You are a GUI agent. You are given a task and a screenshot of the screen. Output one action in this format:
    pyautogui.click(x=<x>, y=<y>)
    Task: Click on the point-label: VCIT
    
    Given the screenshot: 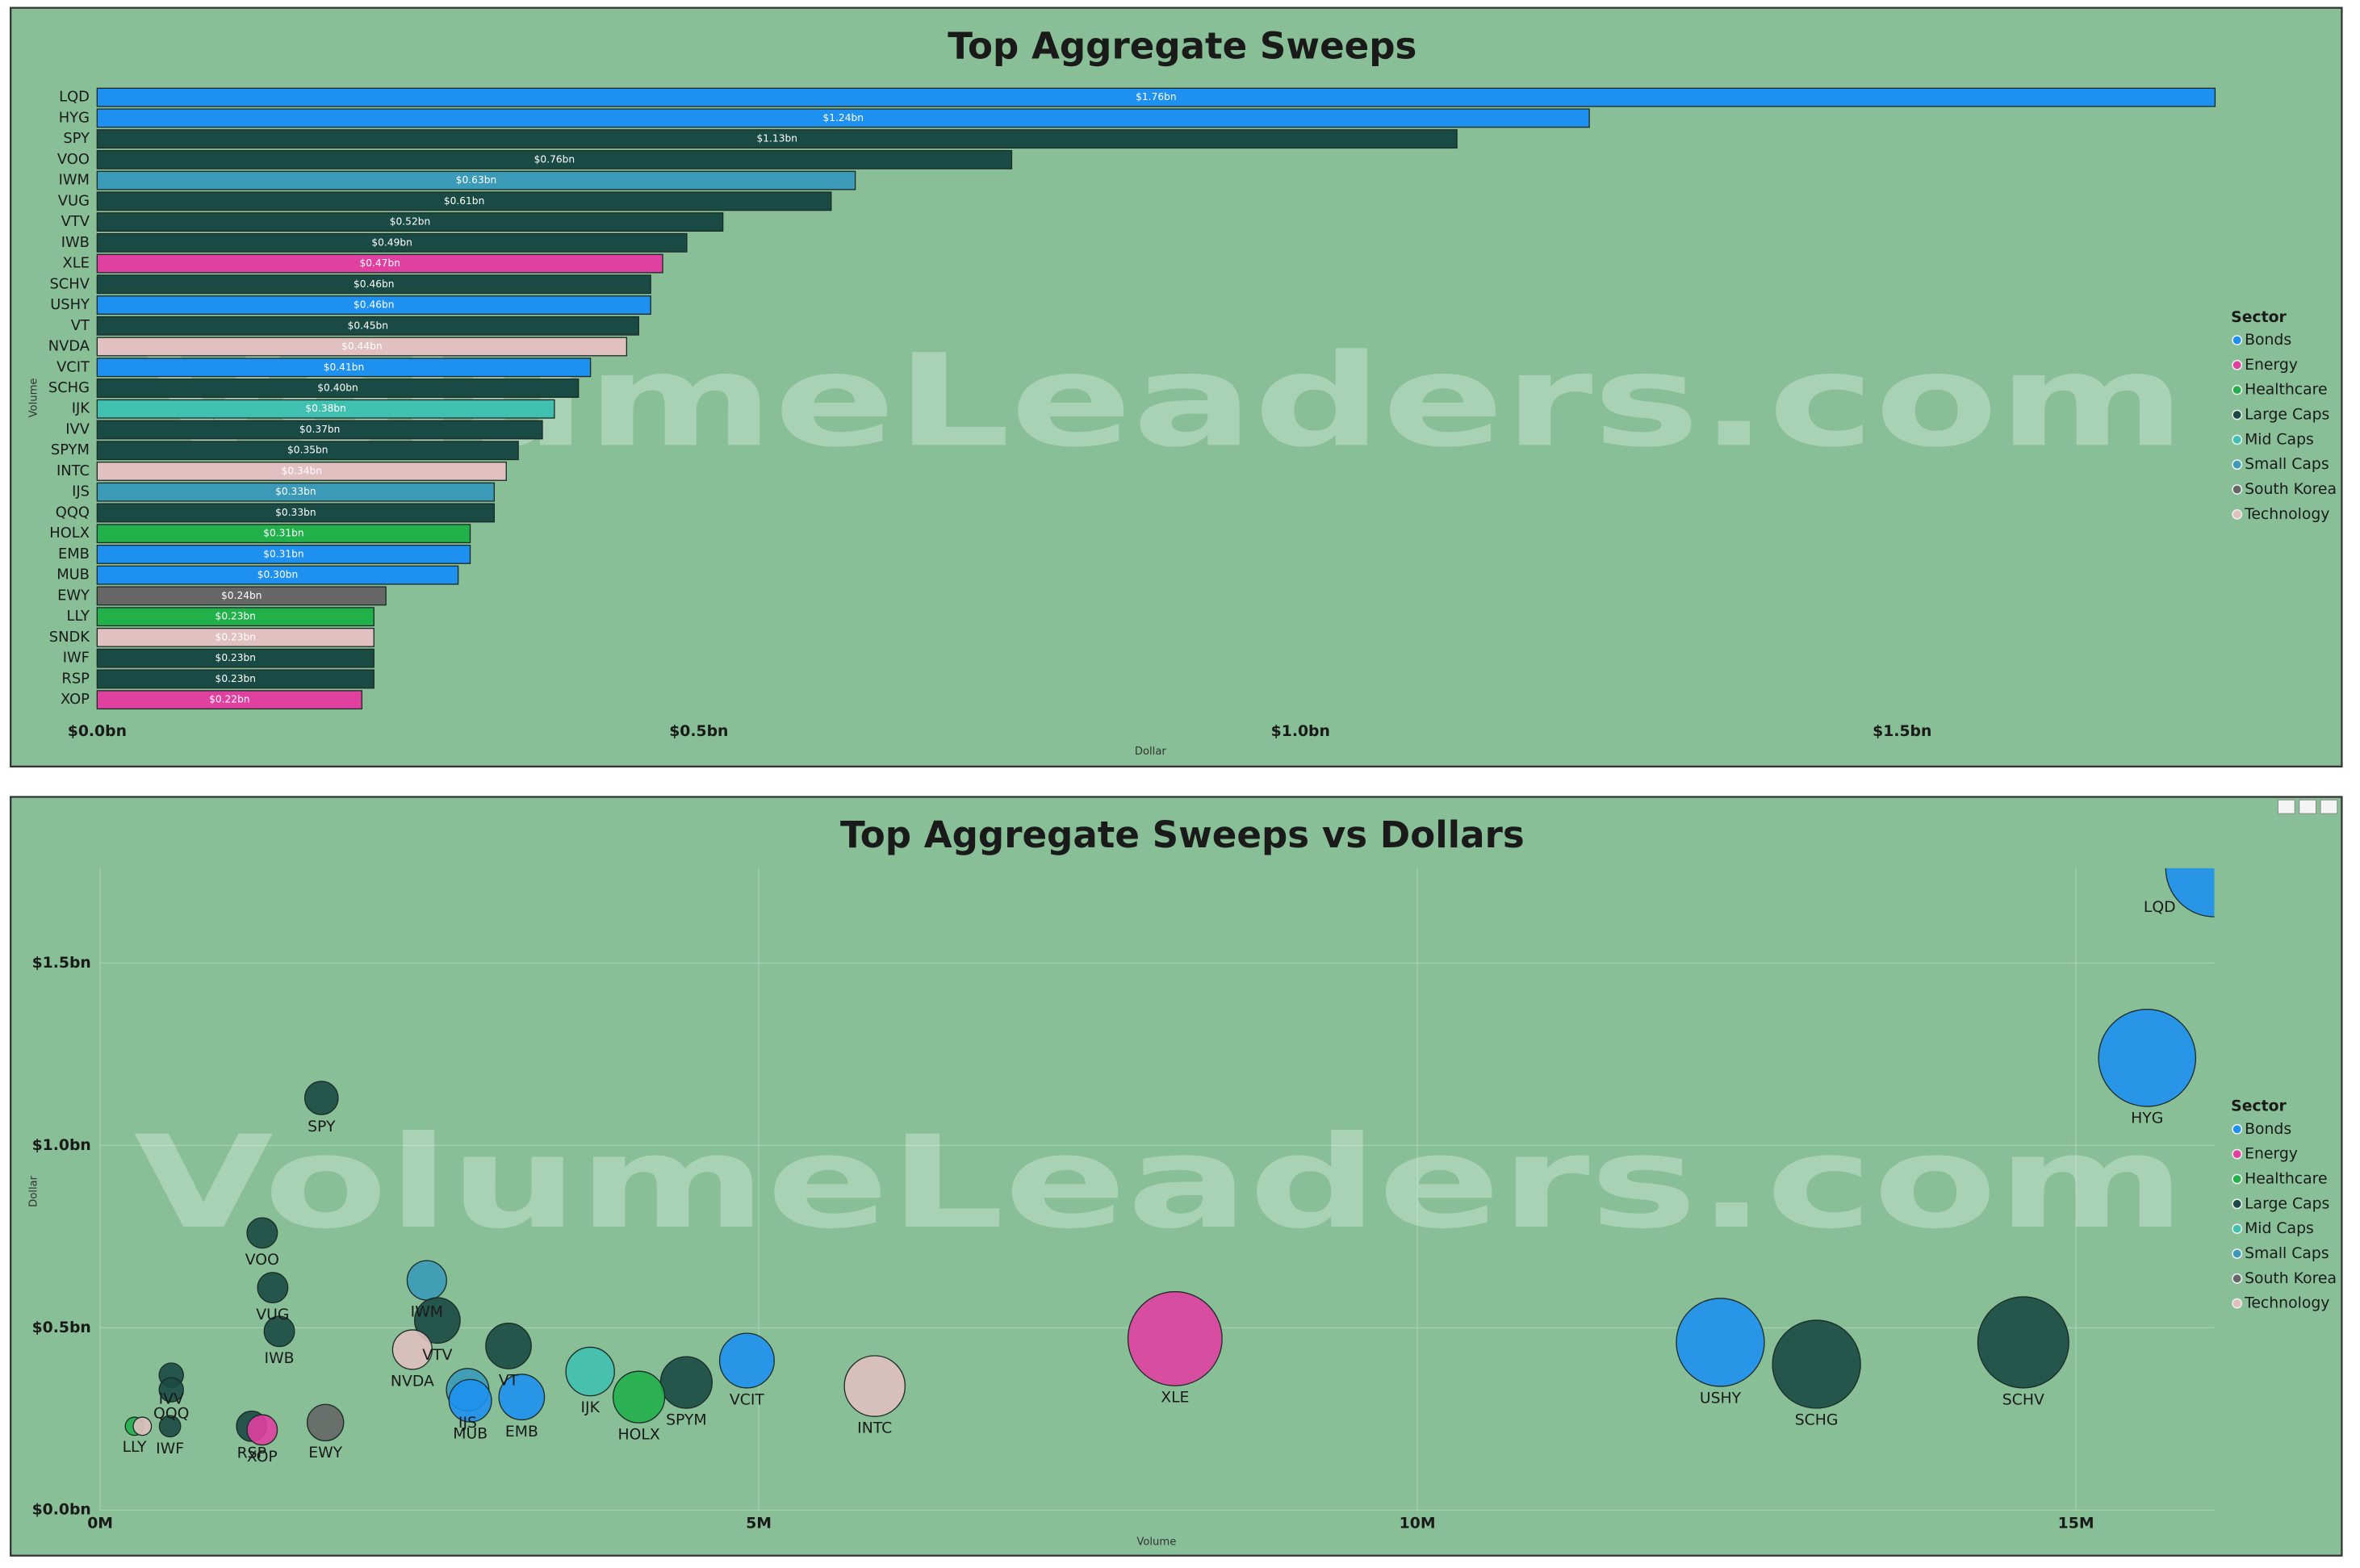 What is the action you would take?
    pyautogui.click(x=747, y=1399)
    